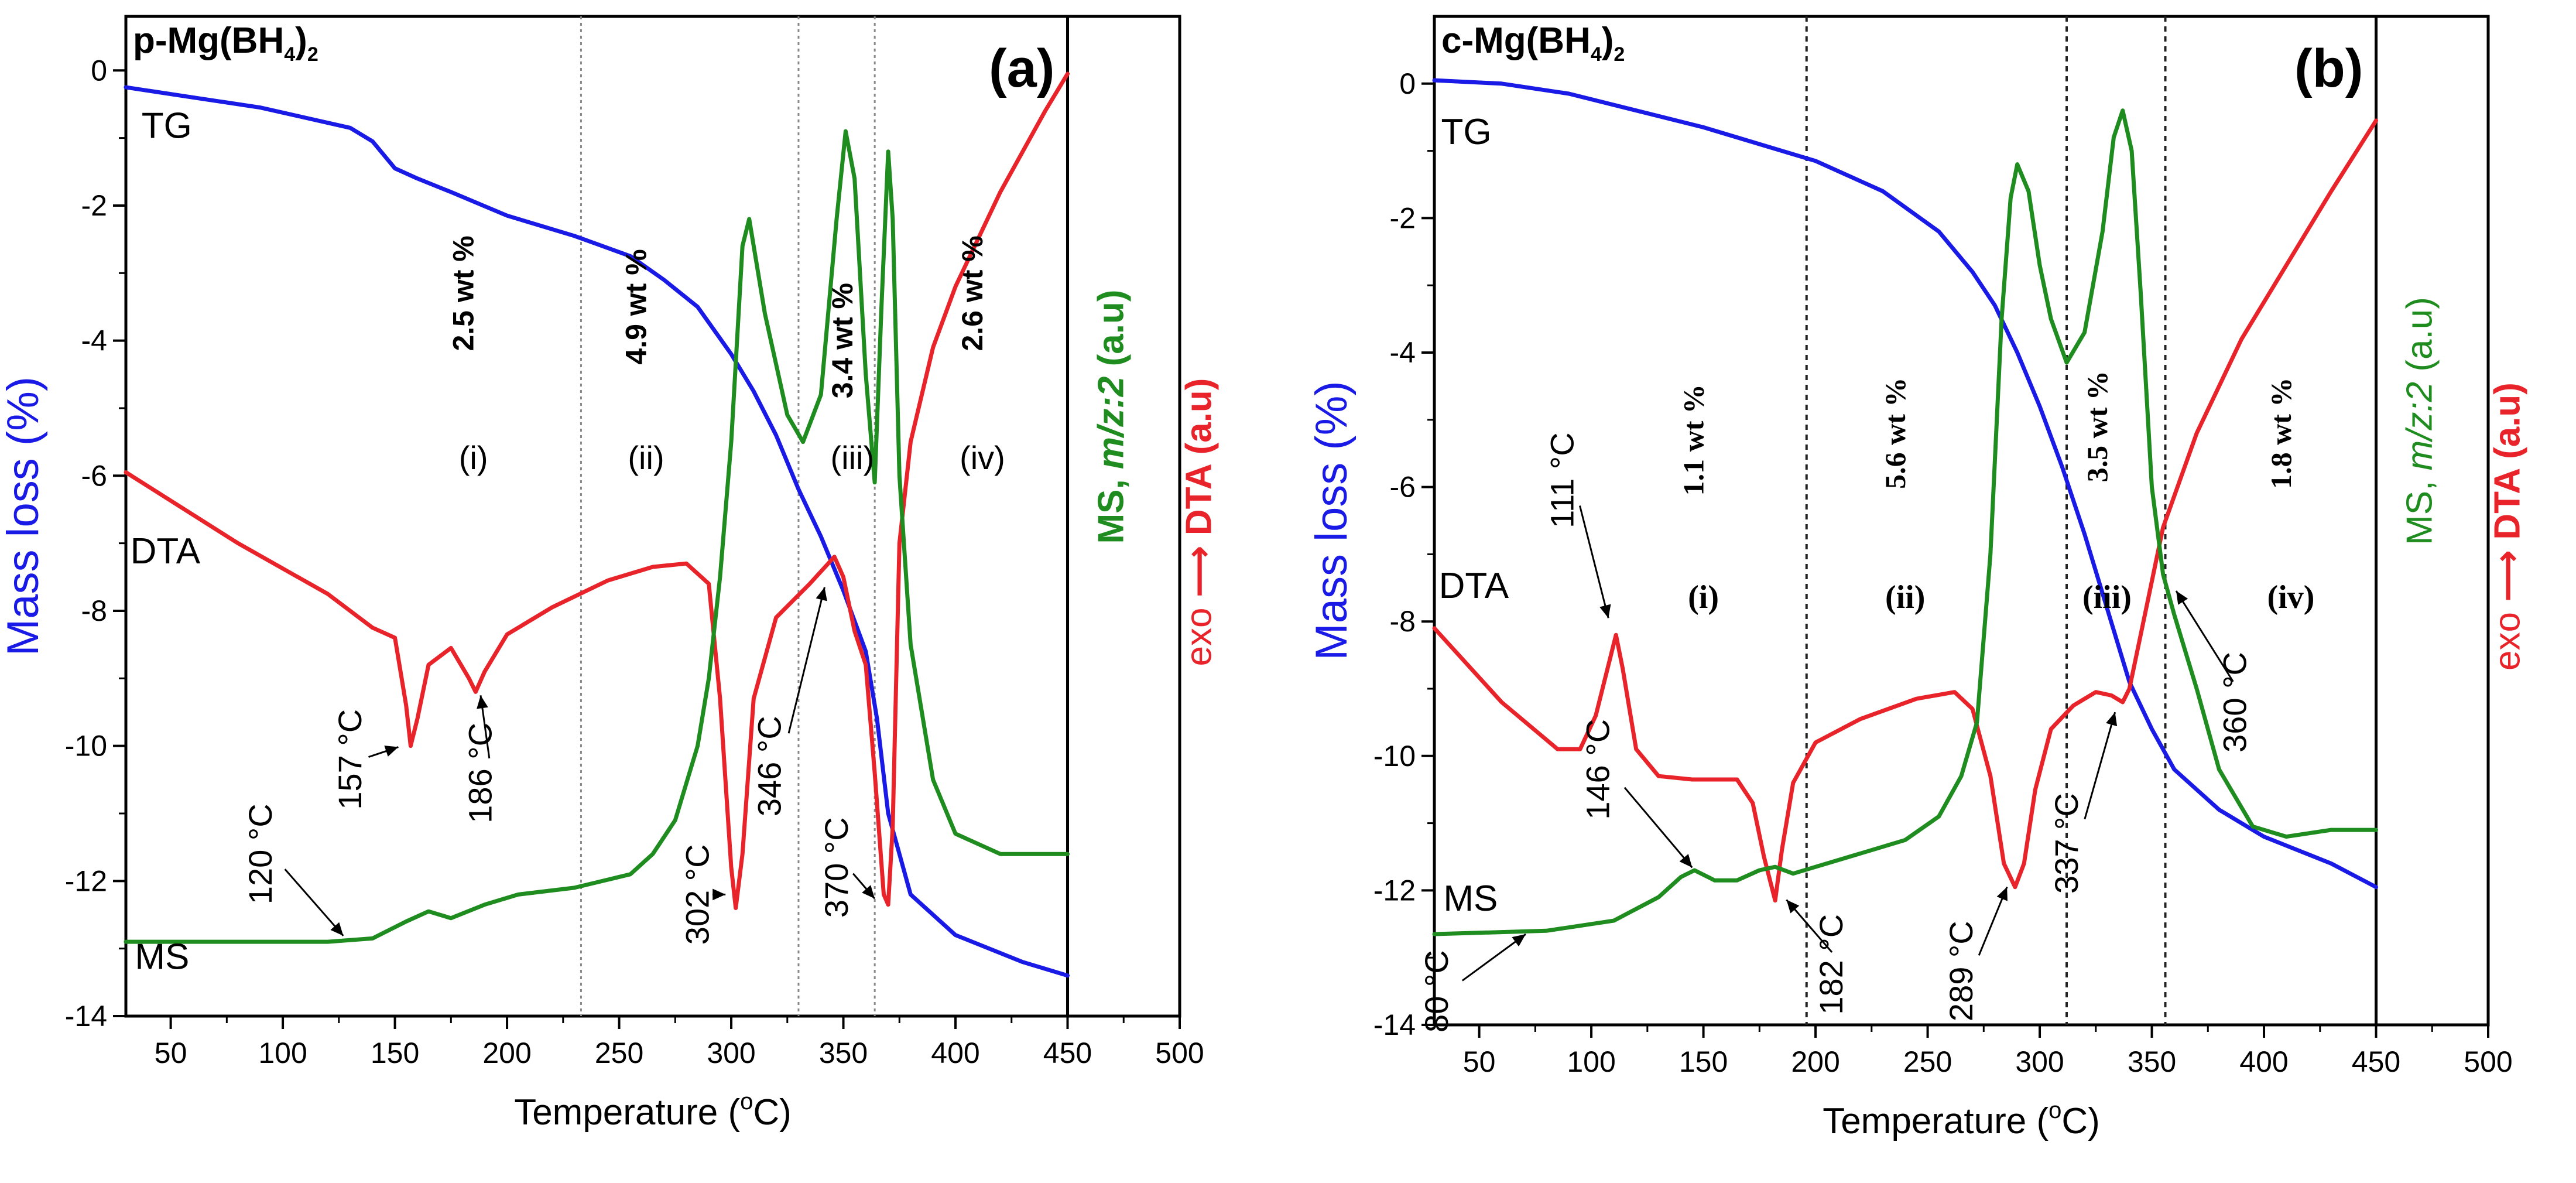 Image resolution: width=2576 pixels, height=1183 pixels. I want to click on panel-label: (b), so click(2328, 68).